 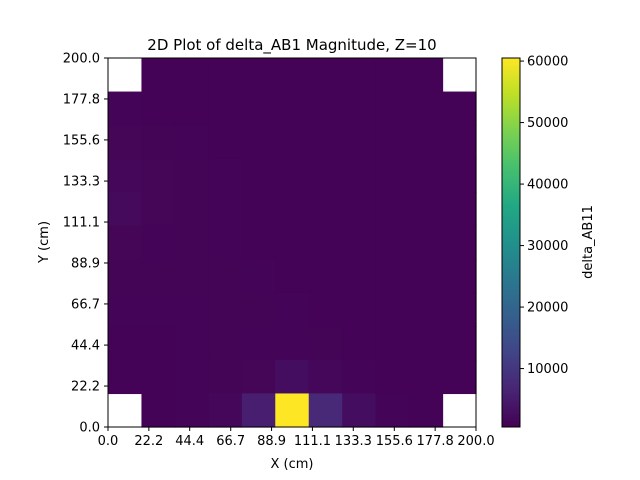 I want to click on x-tick-label: 88.9, so click(x=271, y=441).